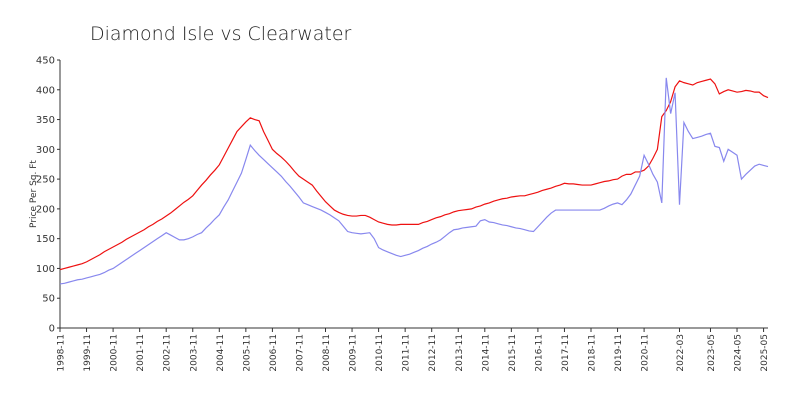 The width and height of the screenshot is (800, 400). What do you see at coordinates (48, 299) in the screenshot?
I see `y-tick-label: 50` at bounding box center [48, 299].